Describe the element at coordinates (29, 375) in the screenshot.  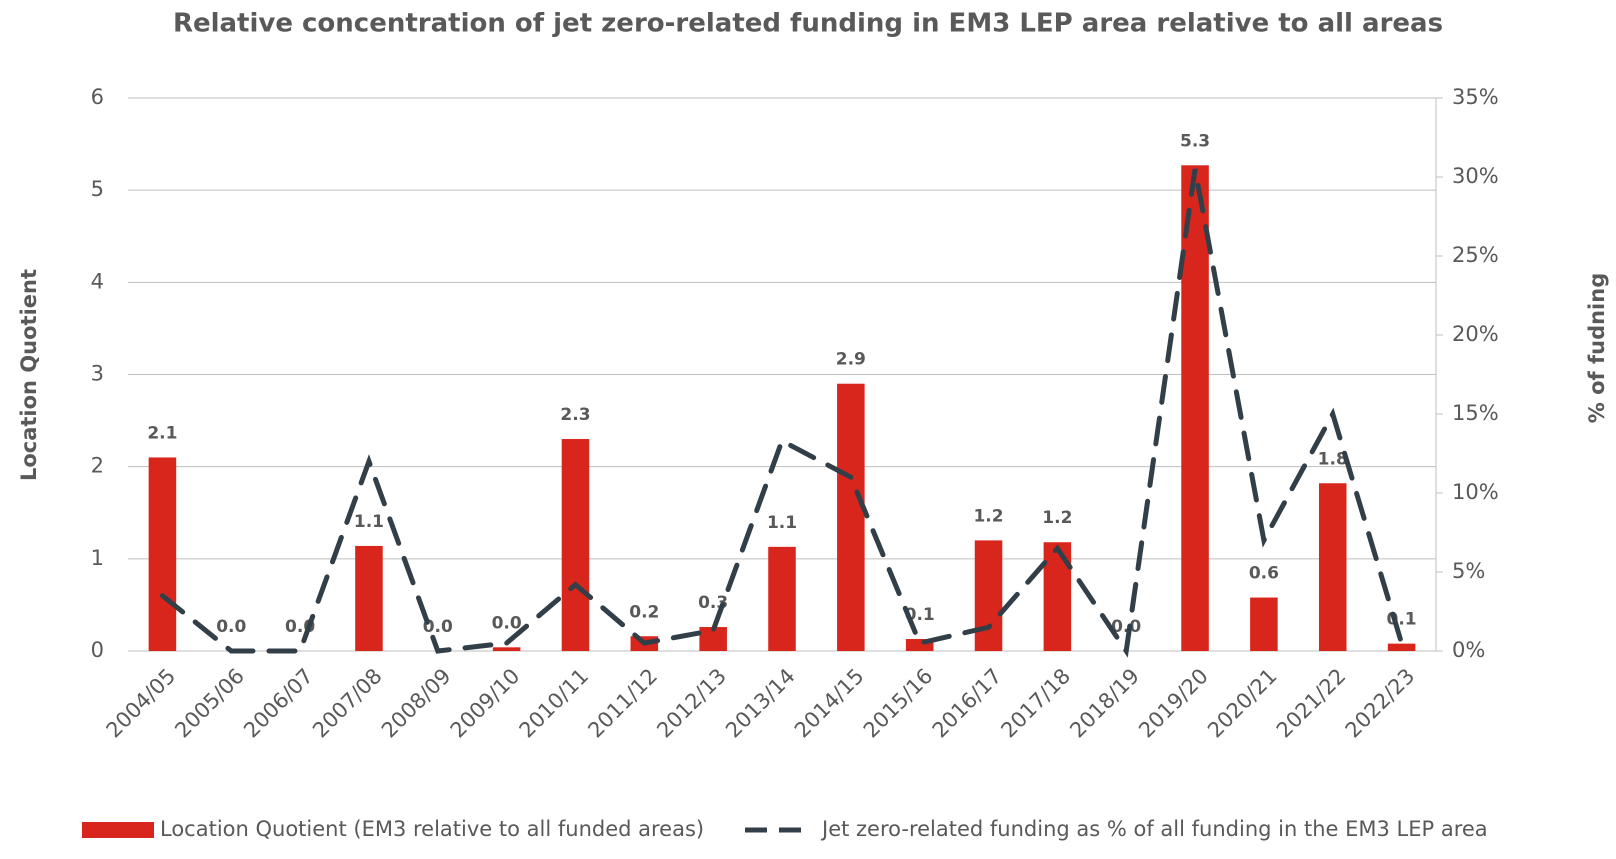
I see `y-axis-label: Location Quotient` at that location.